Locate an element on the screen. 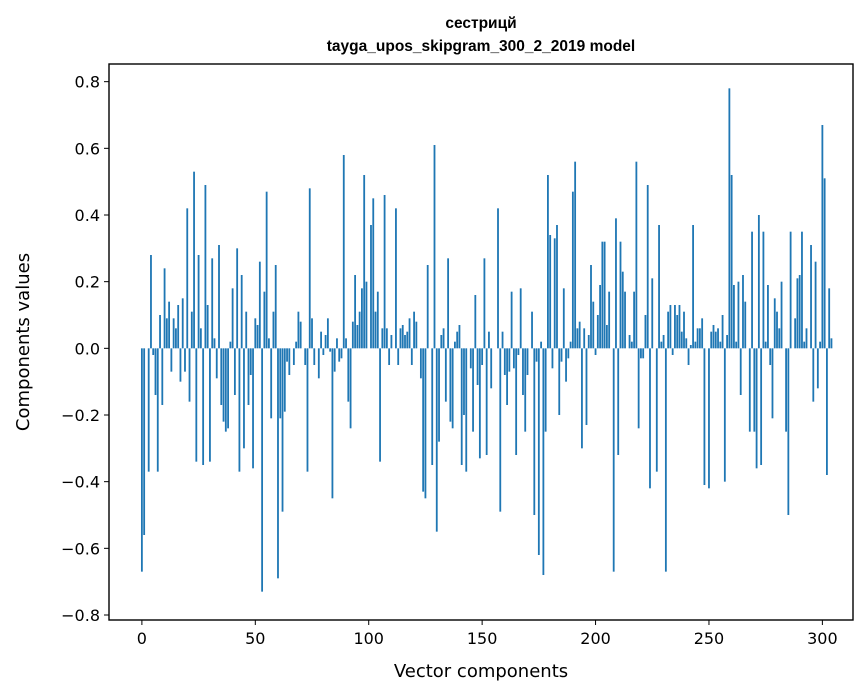  y-tick-label: −0.4 is located at coordinates (80, 482).